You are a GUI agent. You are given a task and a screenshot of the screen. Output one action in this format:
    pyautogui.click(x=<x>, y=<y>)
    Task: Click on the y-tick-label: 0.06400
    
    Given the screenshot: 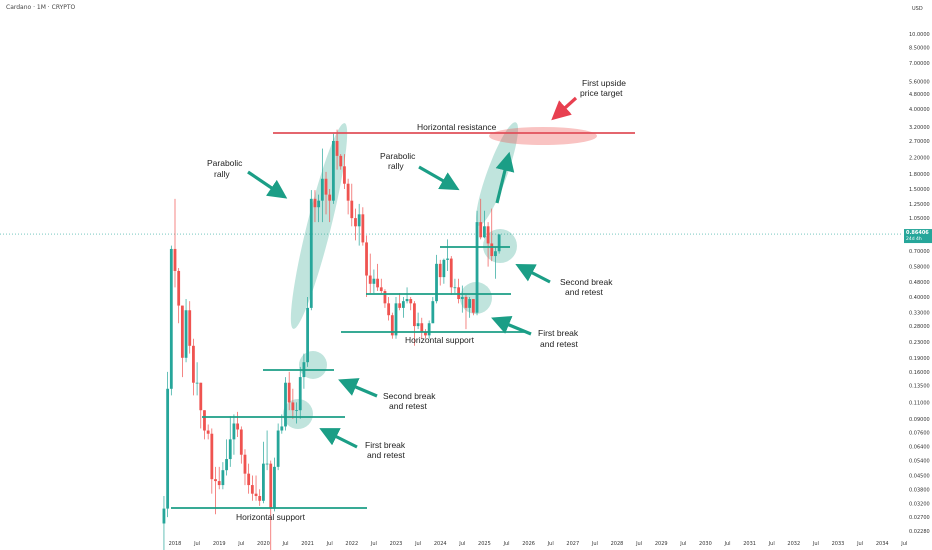 What is the action you would take?
    pyautogui.click(x=919, y=448)
    